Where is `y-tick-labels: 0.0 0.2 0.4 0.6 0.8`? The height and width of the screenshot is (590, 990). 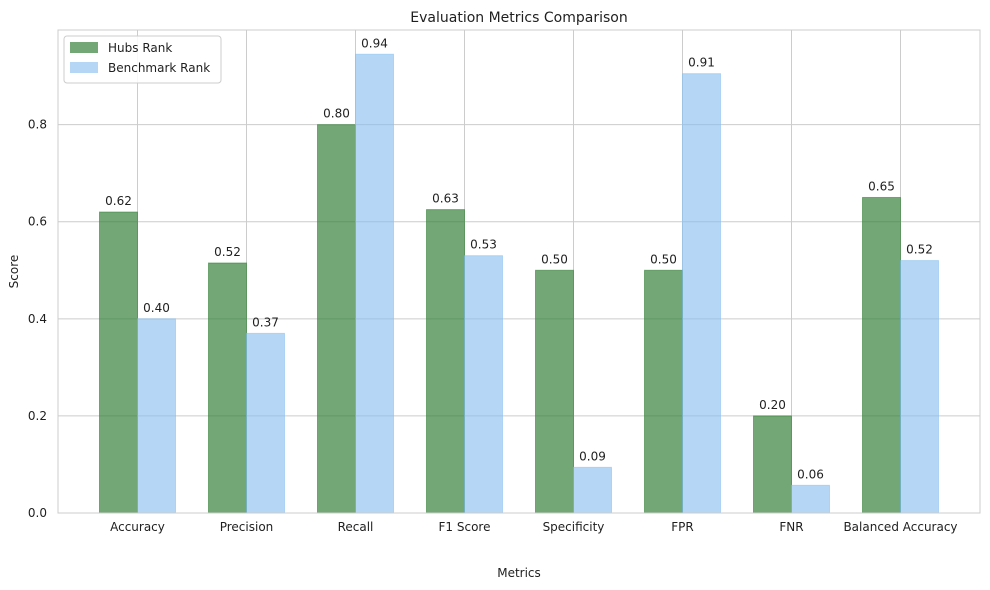 y-tick-labels: 0.0 0.2 0.4 0.6 0.8 is located at coordinates (37, 319).